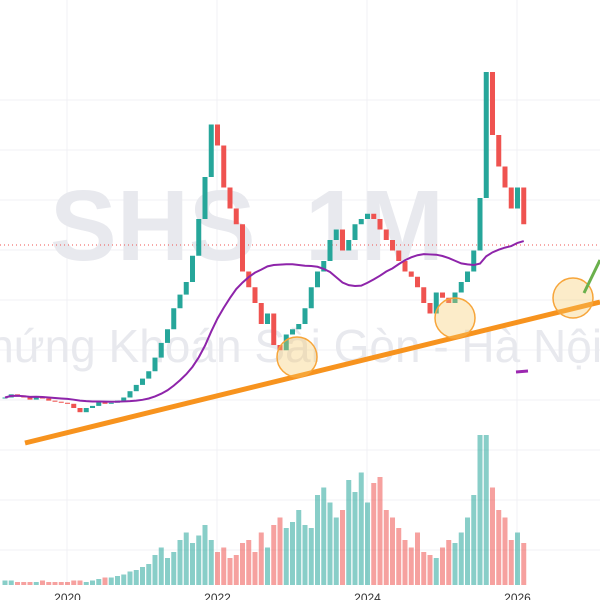 The image size is (600, 600). I want to click on highlight-circle, so click(297, 357).